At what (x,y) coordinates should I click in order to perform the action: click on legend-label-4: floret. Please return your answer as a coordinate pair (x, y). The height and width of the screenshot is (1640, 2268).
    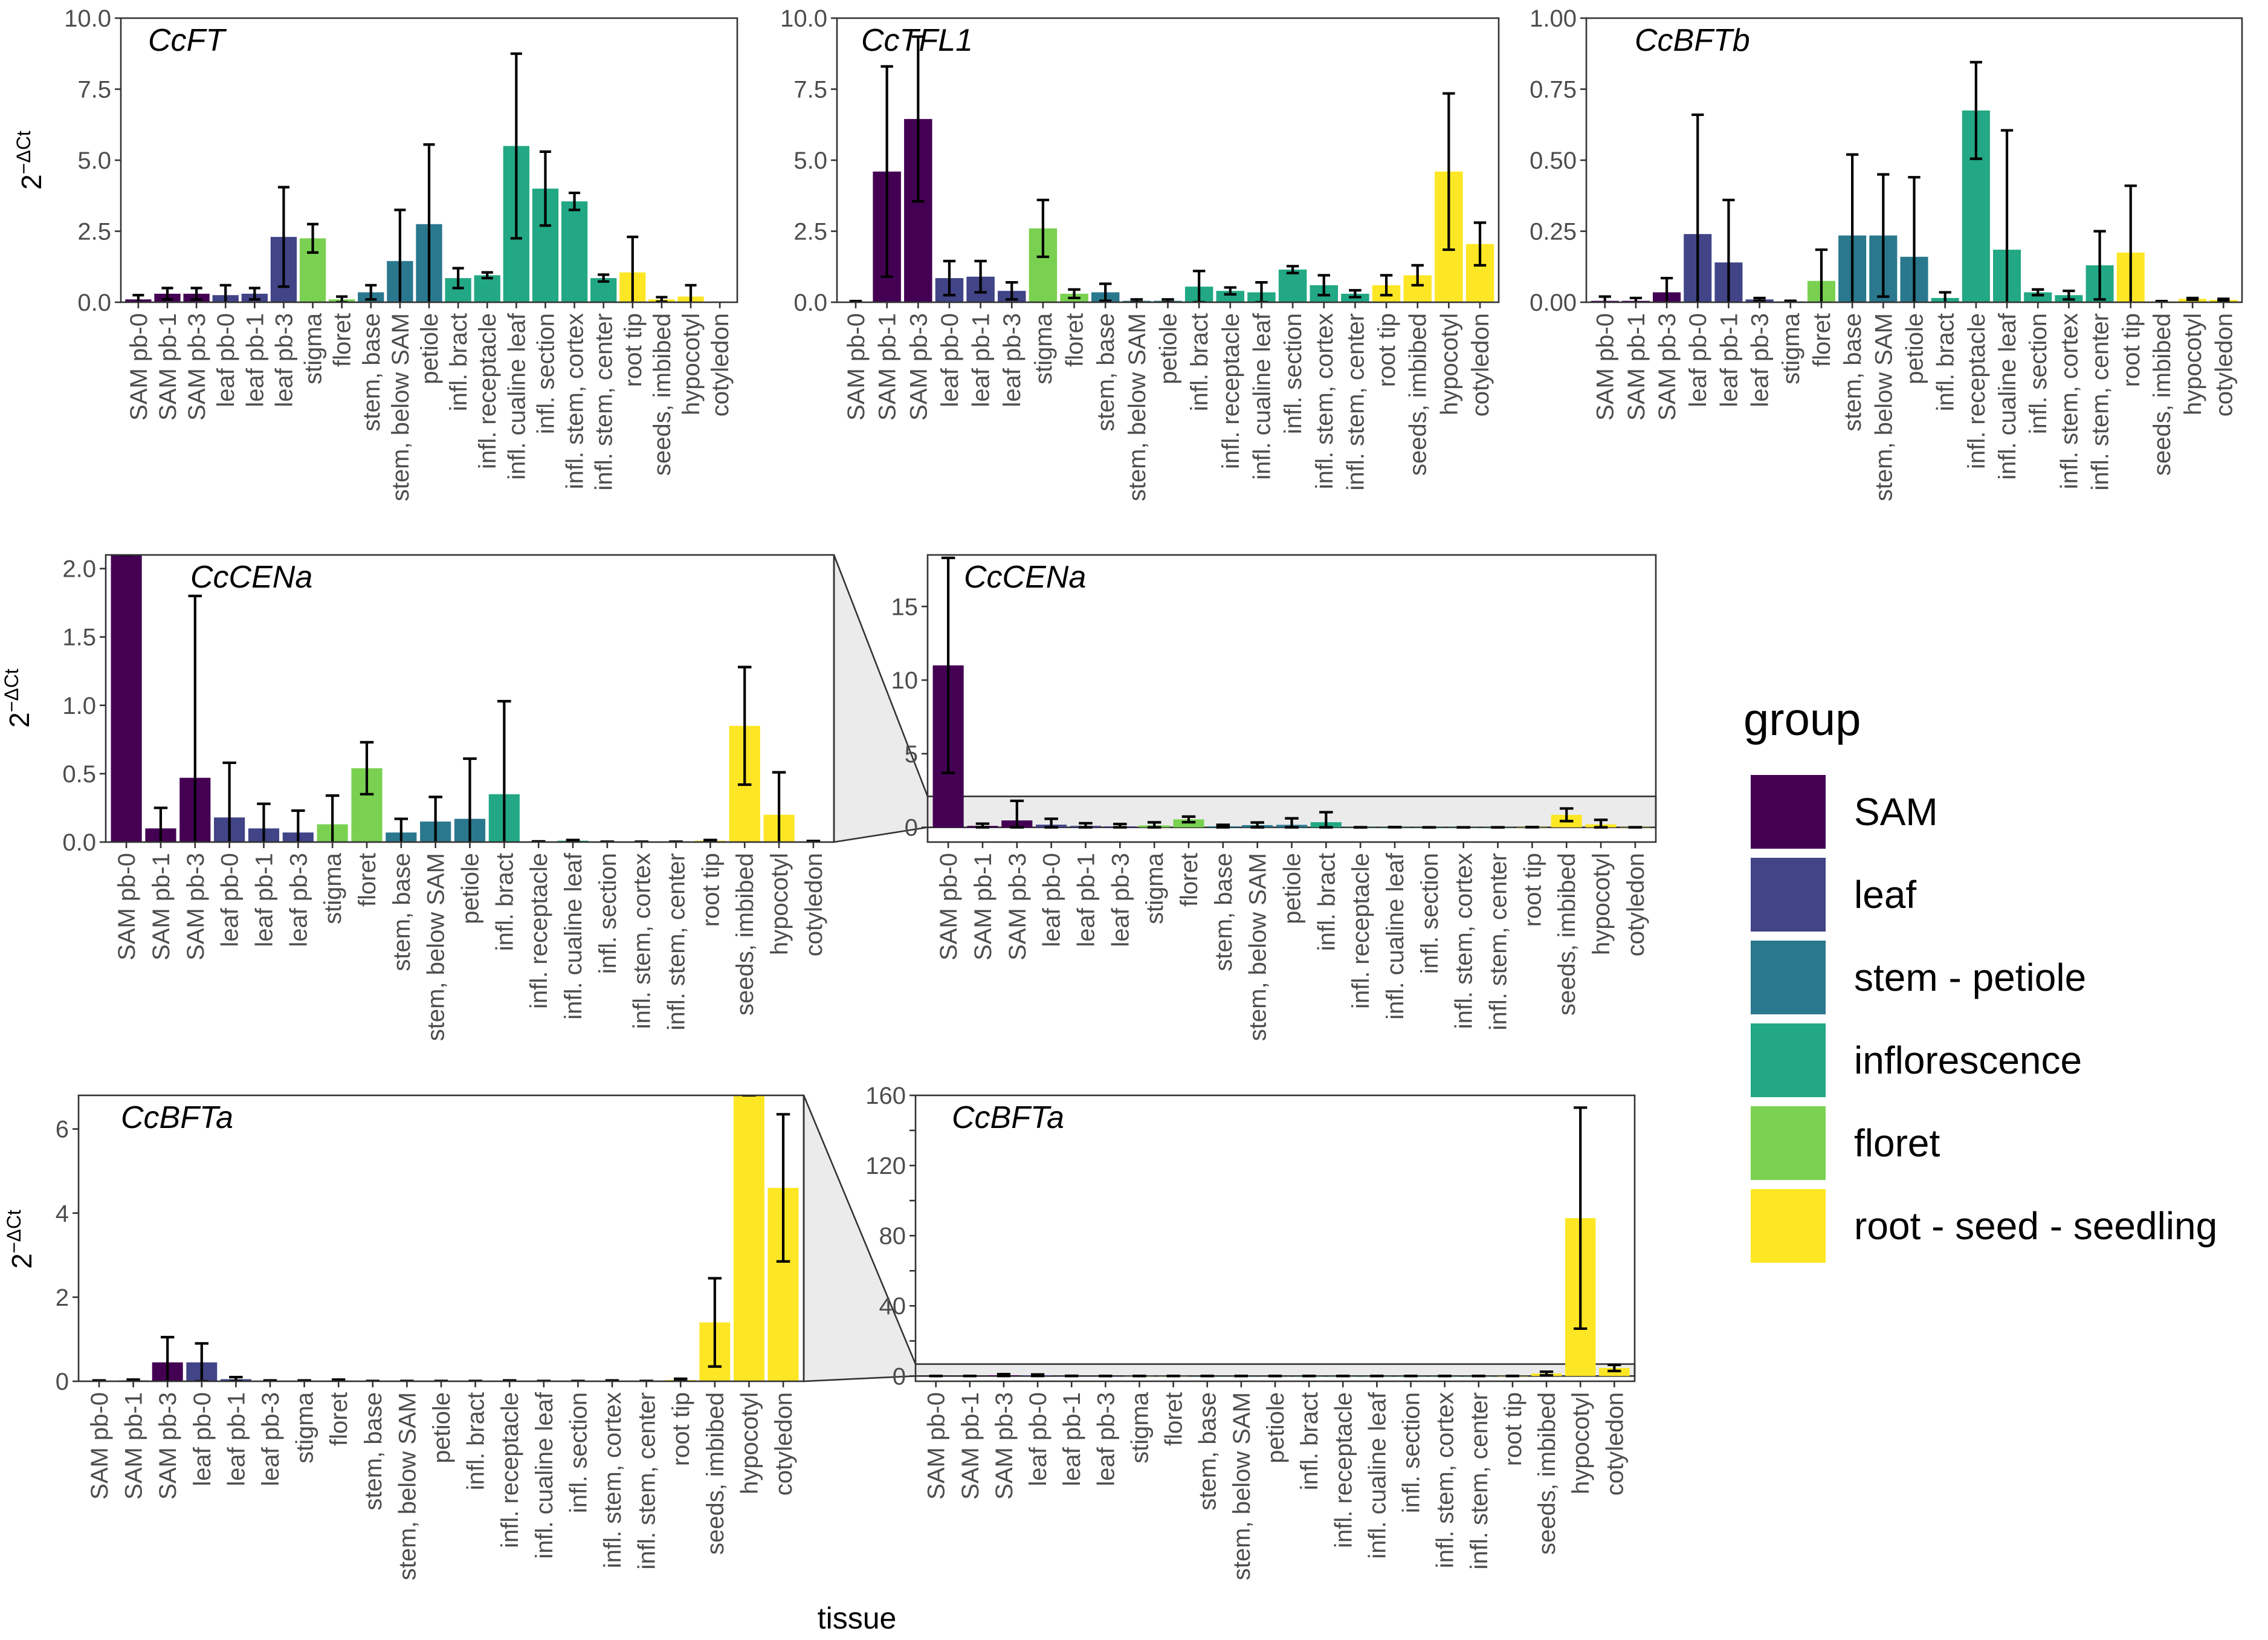
    Looking at the image, I should click on (1897, 1143).